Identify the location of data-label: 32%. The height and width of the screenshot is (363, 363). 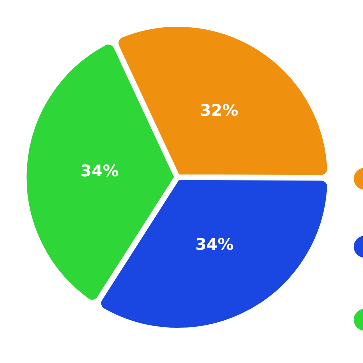
(219, 110).